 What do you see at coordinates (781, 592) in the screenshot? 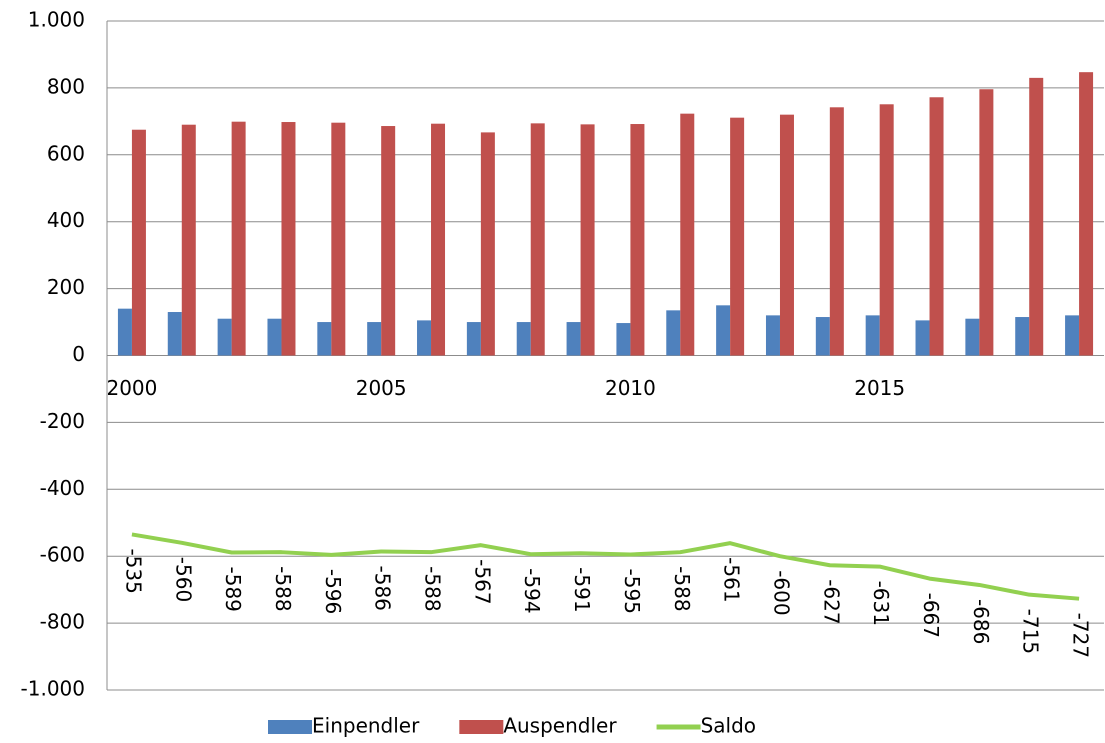
I see `data-label: -600` at bounding box center [781, 592].